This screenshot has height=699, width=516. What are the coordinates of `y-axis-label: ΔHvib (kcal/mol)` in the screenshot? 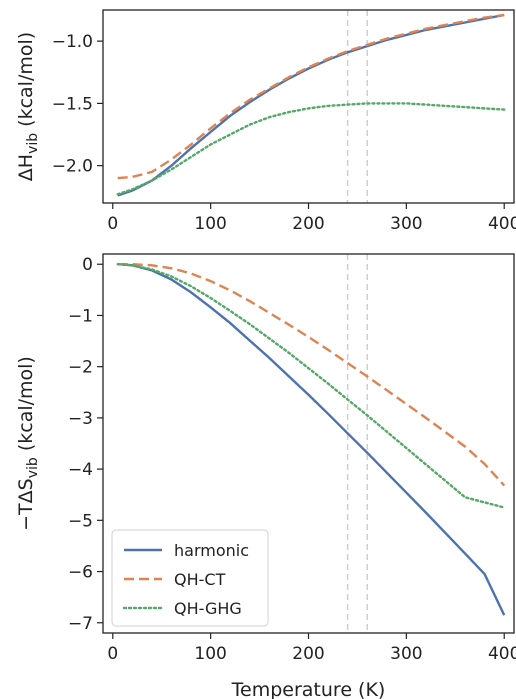 It's located at (28, 106).